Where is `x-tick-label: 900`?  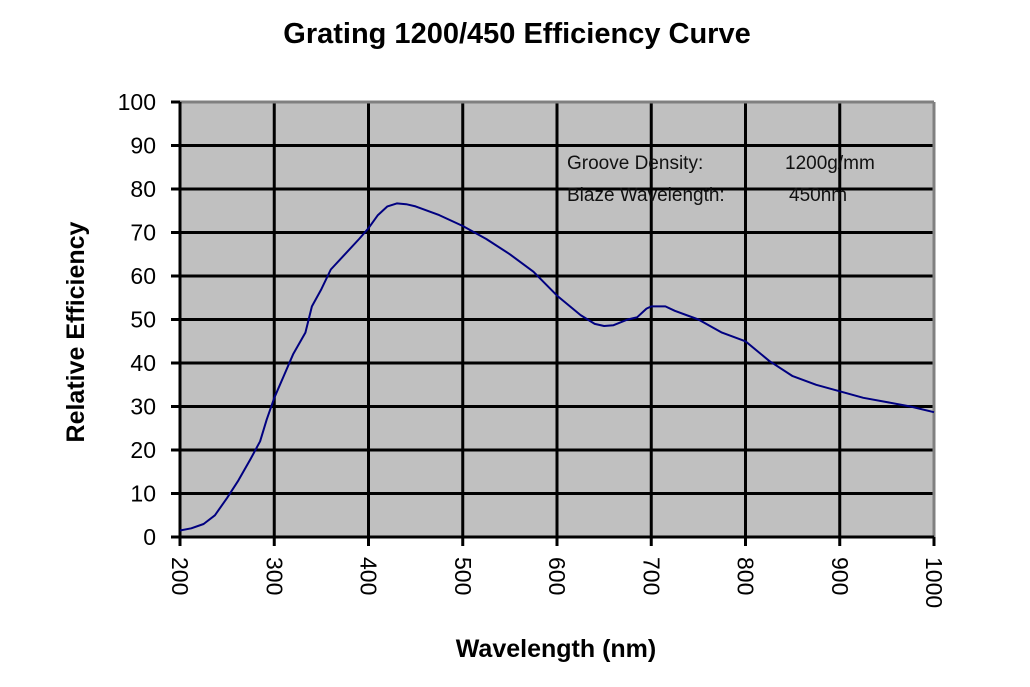 x-tick-label: 900 is located at coordinates (840, 576).